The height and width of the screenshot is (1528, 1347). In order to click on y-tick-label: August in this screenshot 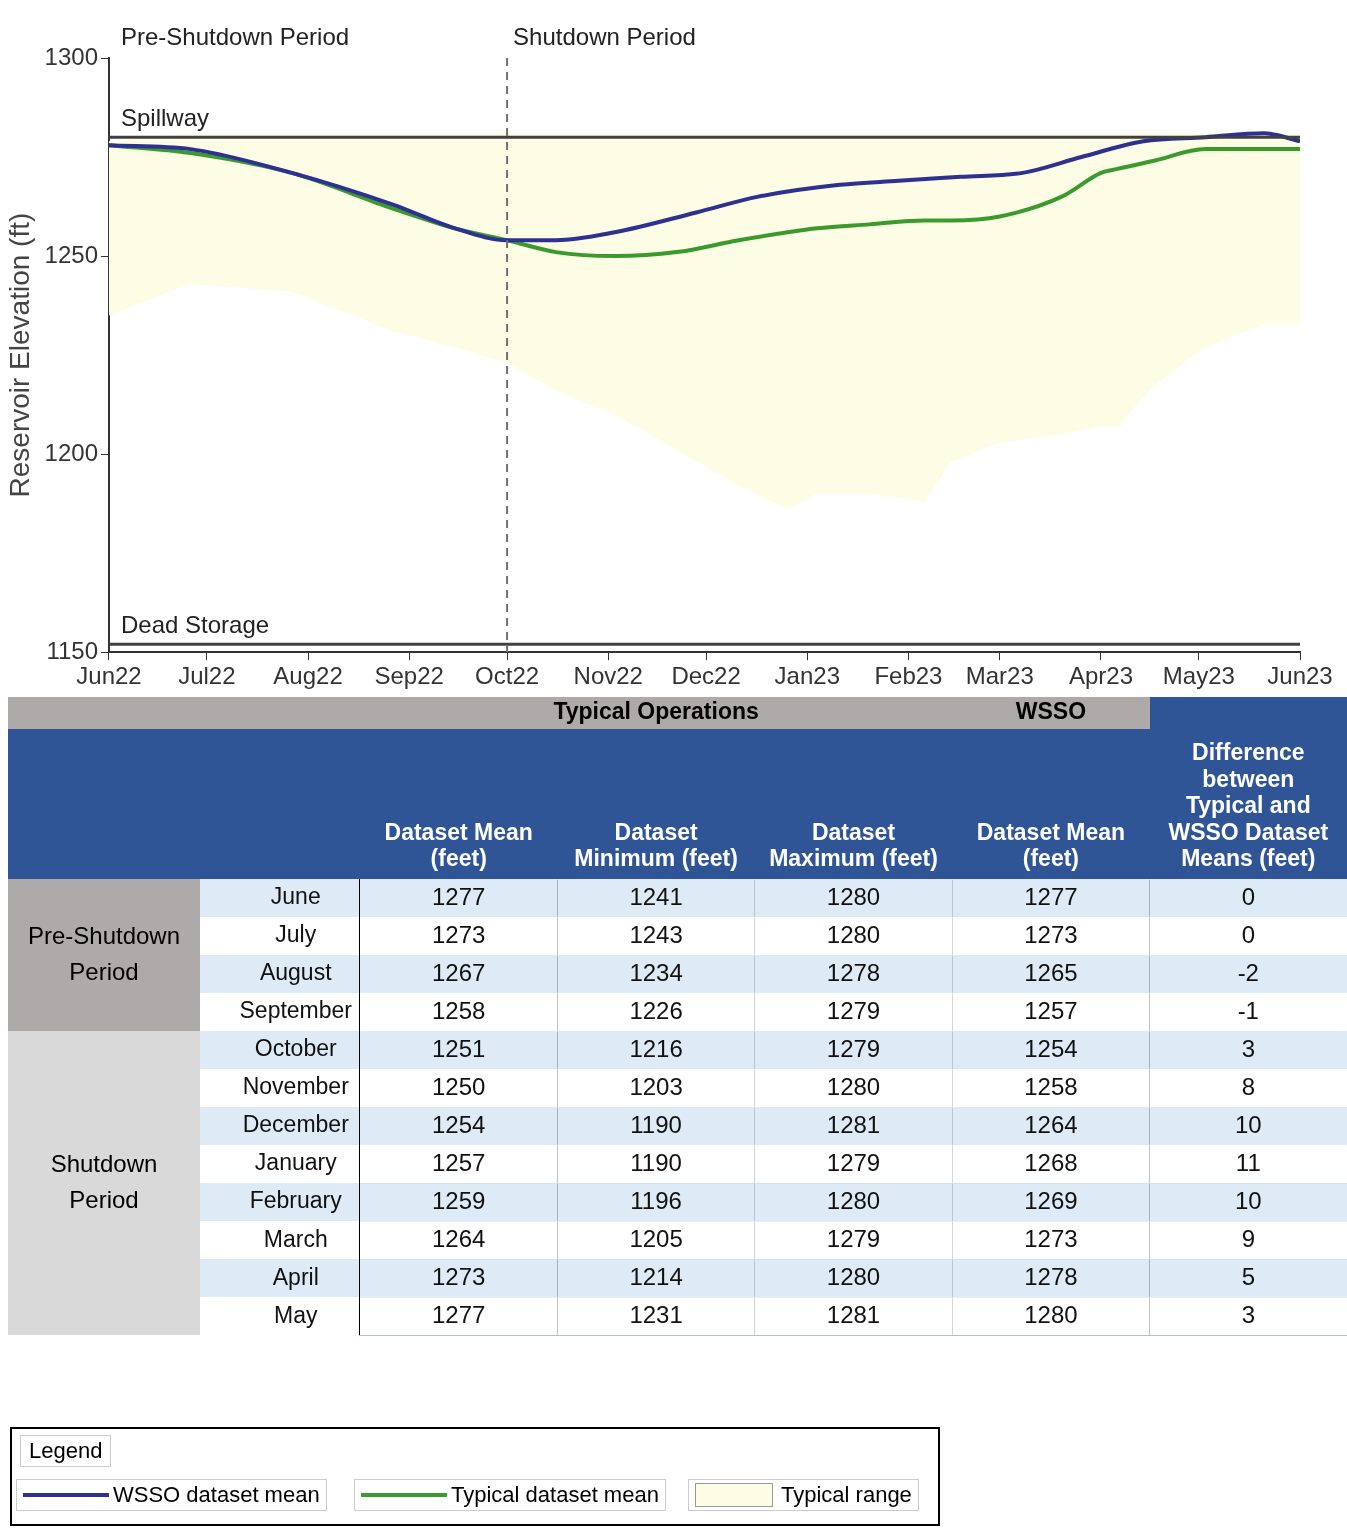, I will do `click(296, 972)`.